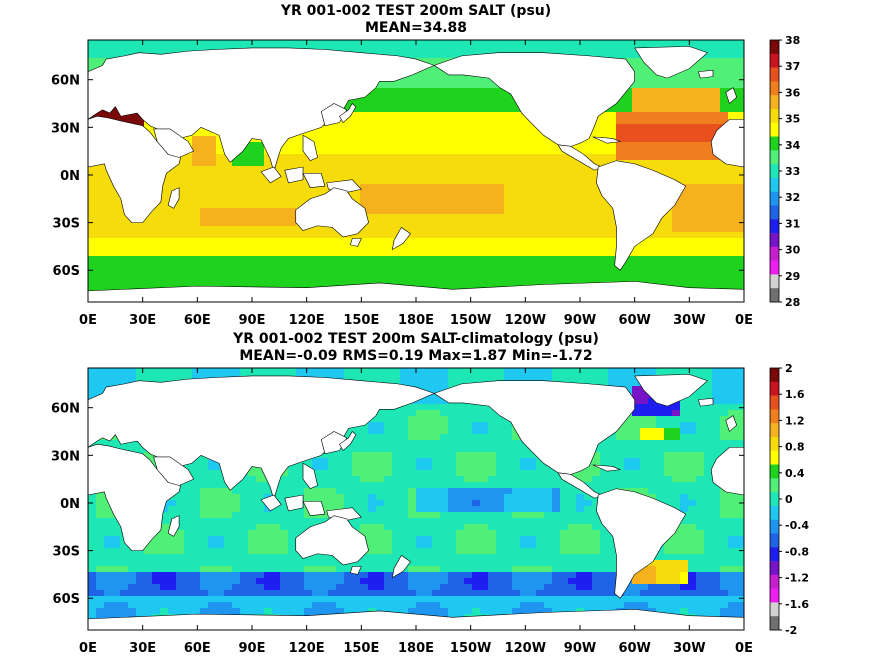  Describe the element at coordinates (361, 320) in the screenshot. I see `x-tick-label: 150E` at that location.